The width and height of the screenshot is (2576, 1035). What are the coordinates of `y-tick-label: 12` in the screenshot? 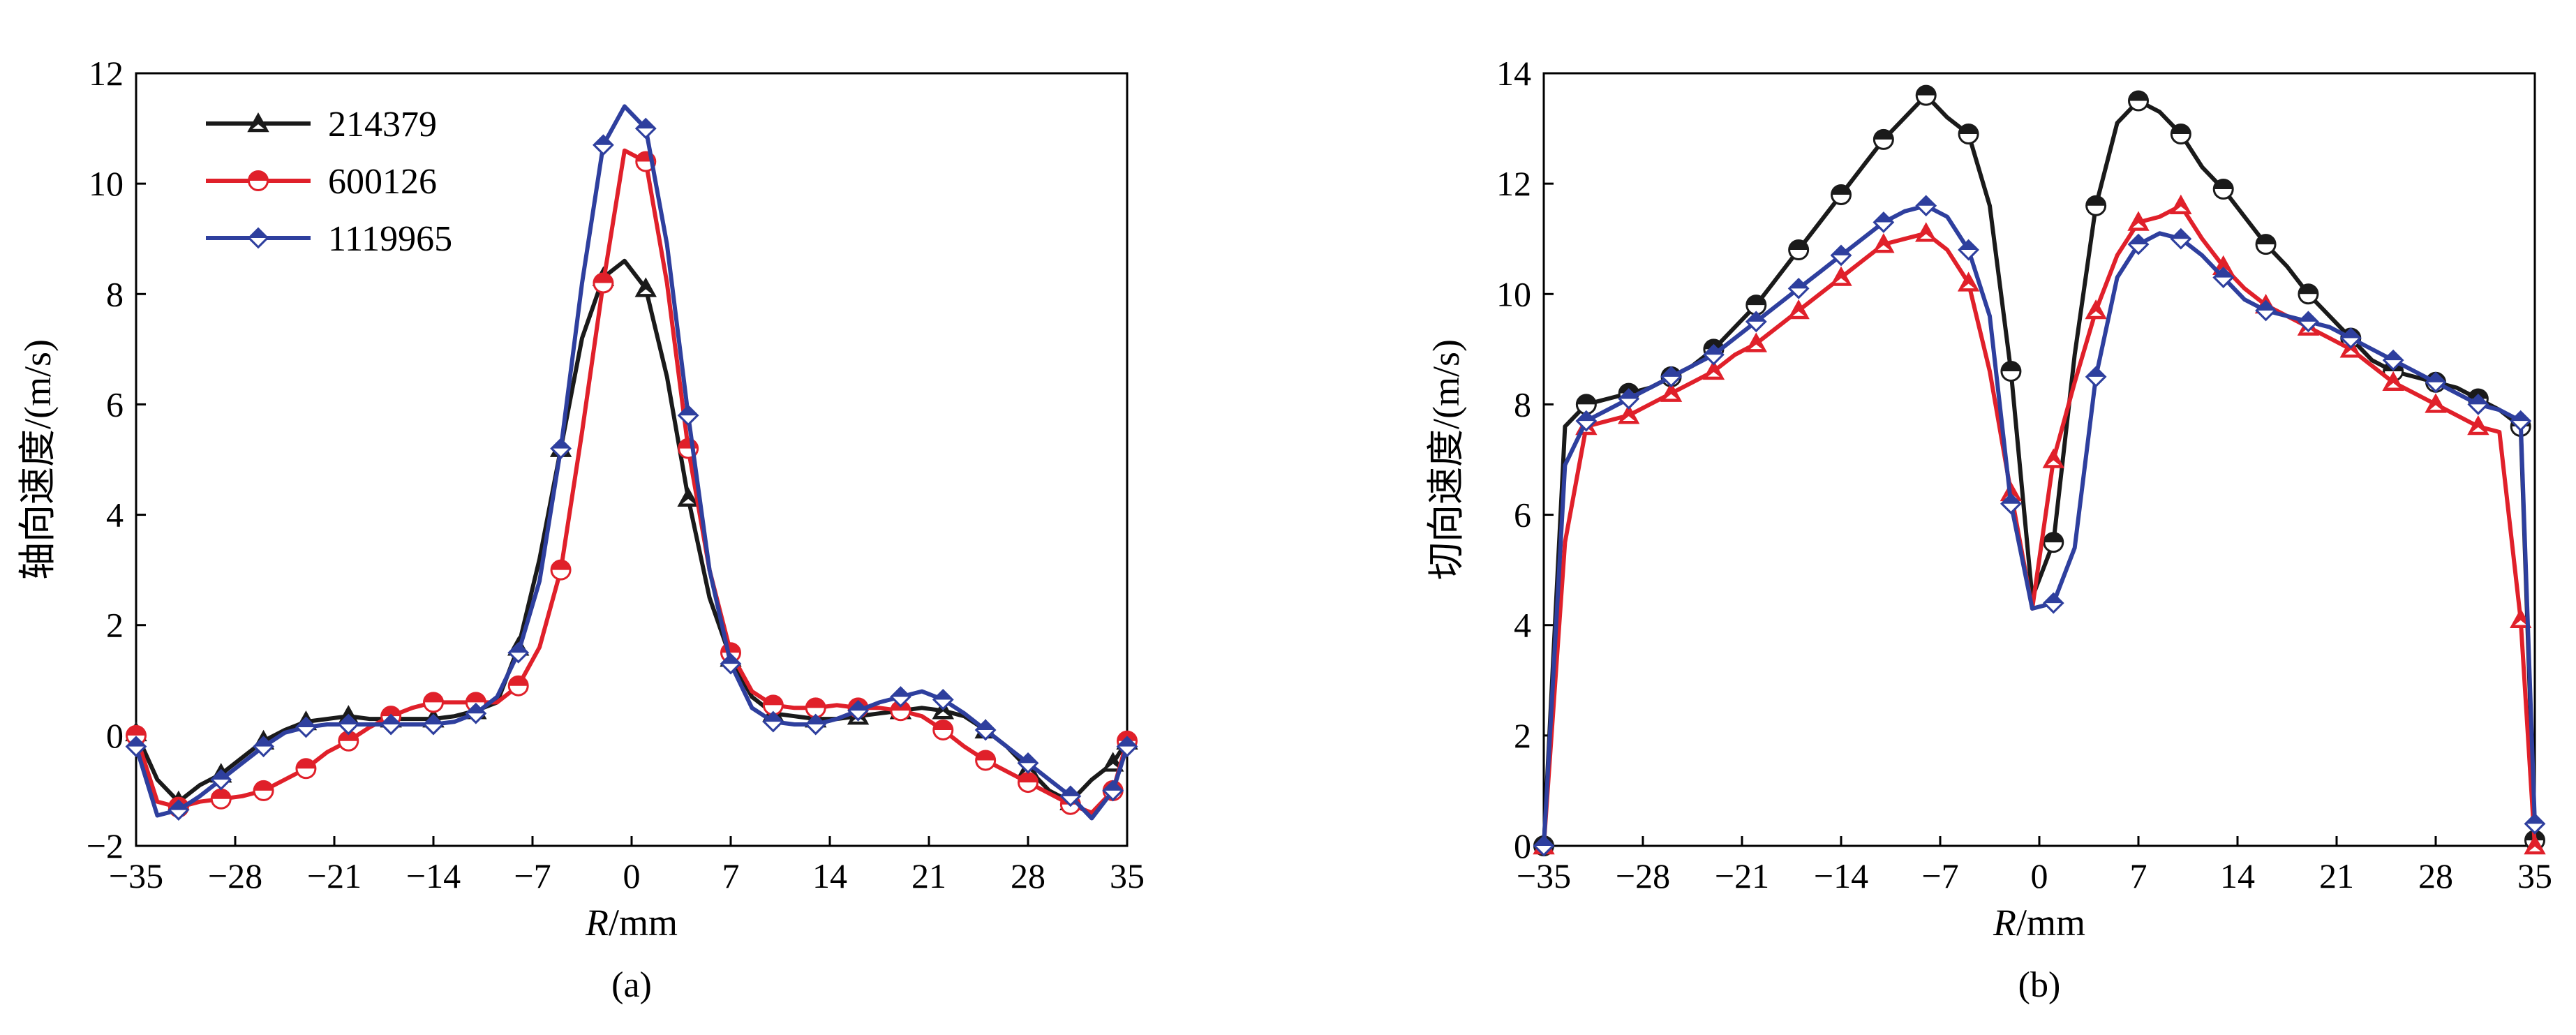 It's located at (106, 73).